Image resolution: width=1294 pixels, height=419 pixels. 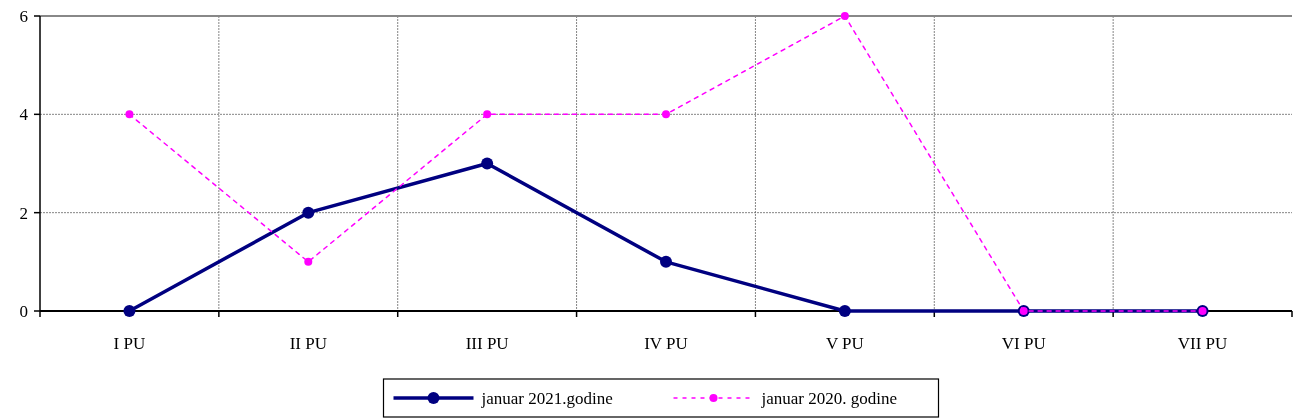 What do you see at coordinates (1202, 343) in the screenshot?
I see `x-tick-label: VII PU` at bounding box center [1202, 343].